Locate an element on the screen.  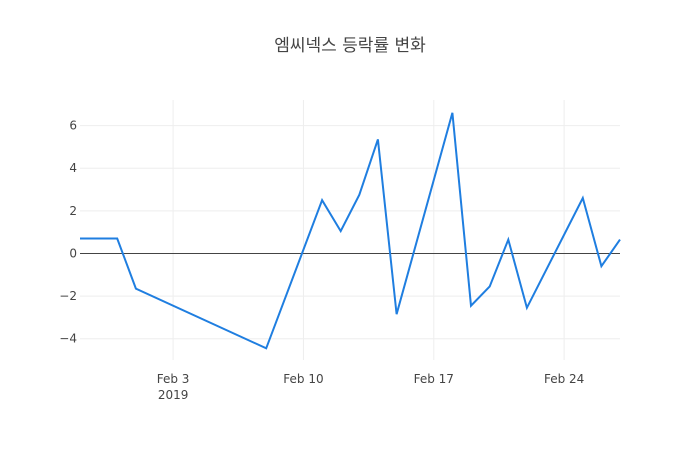
x-axis: Feb 3 2019 Feb 10 Feb 17 Feb 24 is located at coordinates (371, 387).